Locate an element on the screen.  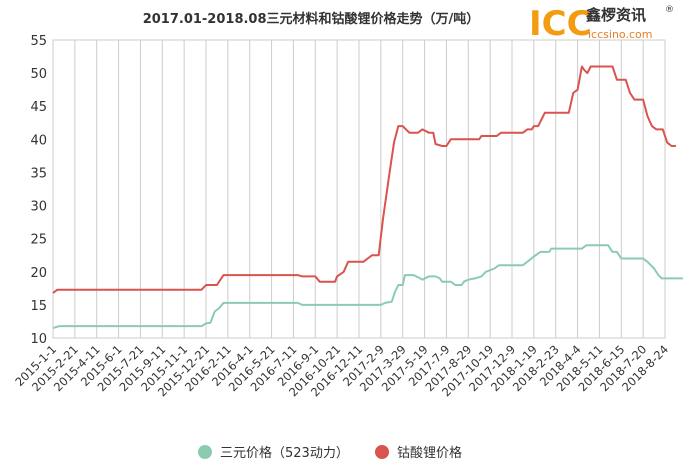
y-tick-label: 55 is located at coordinates (38, 41).